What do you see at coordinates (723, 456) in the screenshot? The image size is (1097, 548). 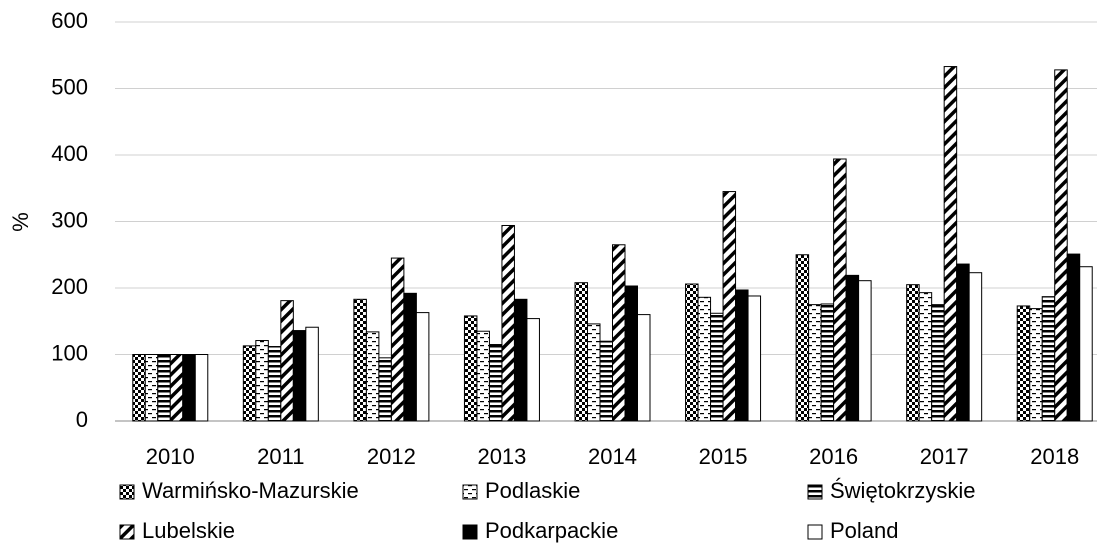 I see `x-tick-label: 2015` at bounding box center [723, 456].